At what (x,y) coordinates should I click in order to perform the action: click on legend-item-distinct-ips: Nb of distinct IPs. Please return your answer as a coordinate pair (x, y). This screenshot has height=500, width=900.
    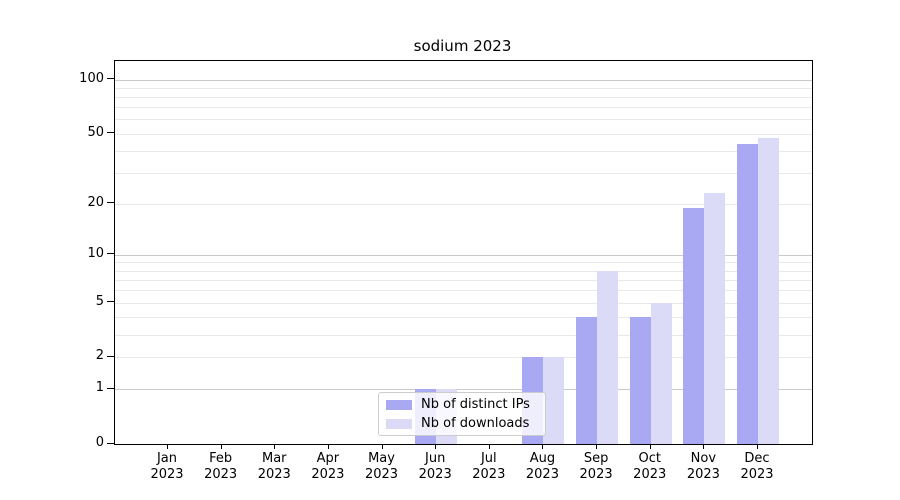
    Looking at the image, I should click on (465, 404).